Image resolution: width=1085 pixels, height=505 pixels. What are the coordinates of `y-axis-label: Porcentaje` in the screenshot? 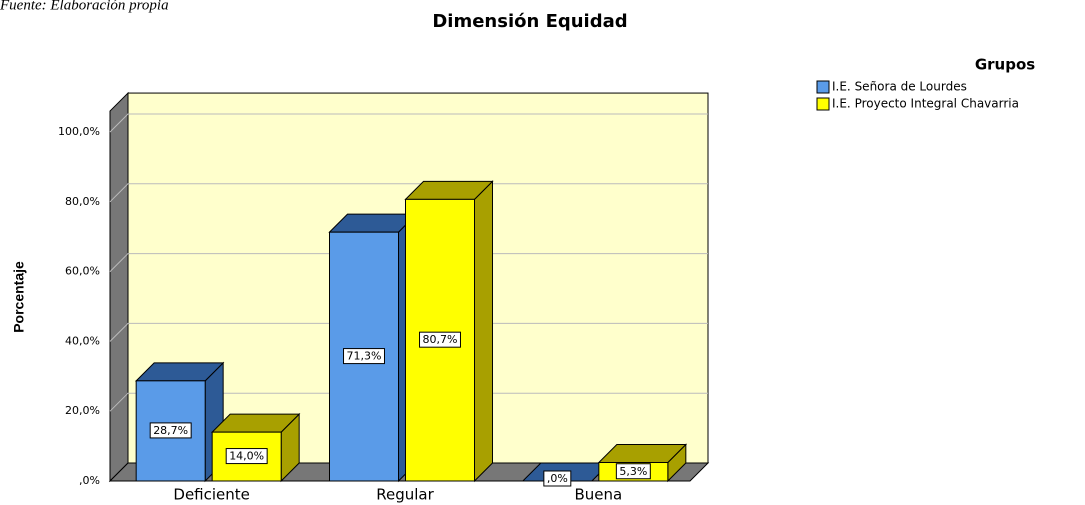 It's located at (19, 297).